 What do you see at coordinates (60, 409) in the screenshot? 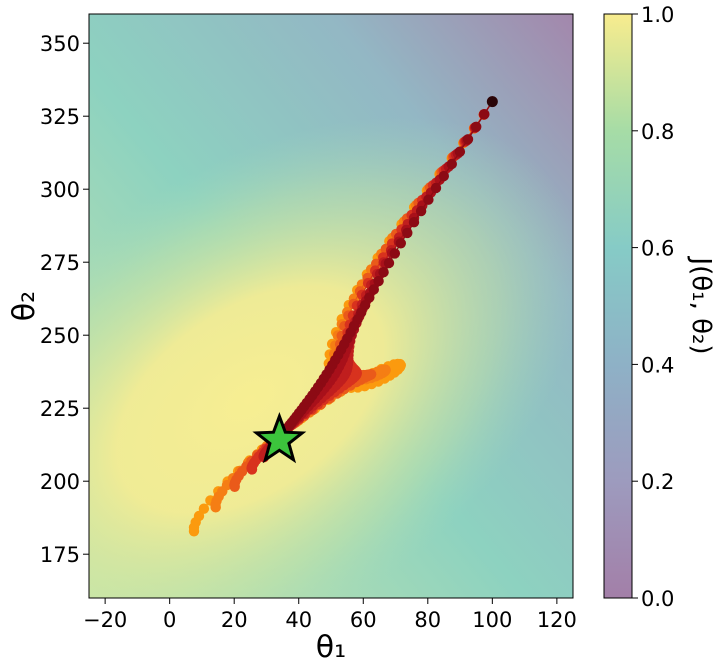
I see `y-tick-label: 225` at bounding box center [60, 409].